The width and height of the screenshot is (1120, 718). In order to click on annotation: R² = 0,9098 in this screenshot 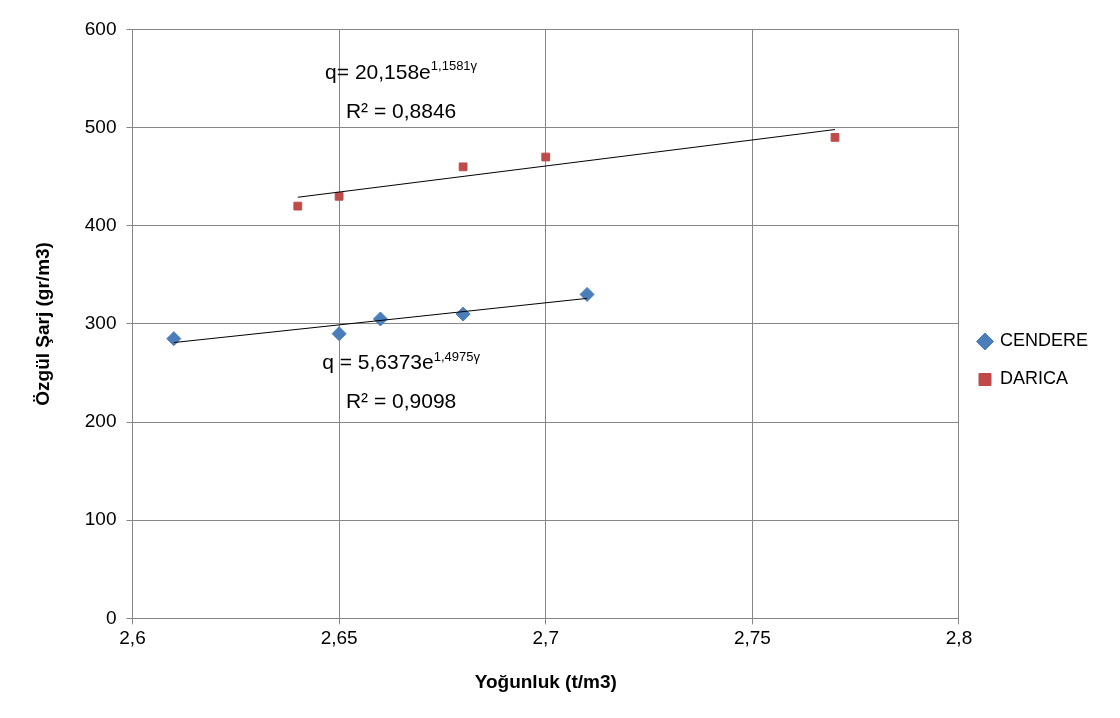, I will do `click(401, 401)`.